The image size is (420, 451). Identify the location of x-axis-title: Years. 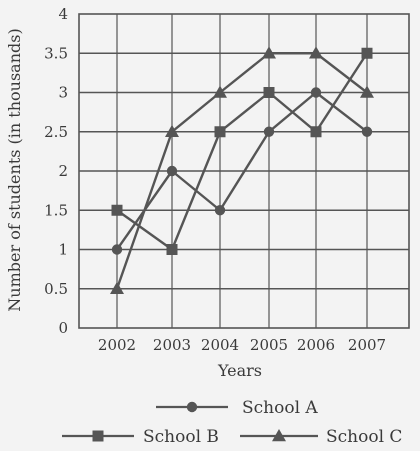
(239, 370).